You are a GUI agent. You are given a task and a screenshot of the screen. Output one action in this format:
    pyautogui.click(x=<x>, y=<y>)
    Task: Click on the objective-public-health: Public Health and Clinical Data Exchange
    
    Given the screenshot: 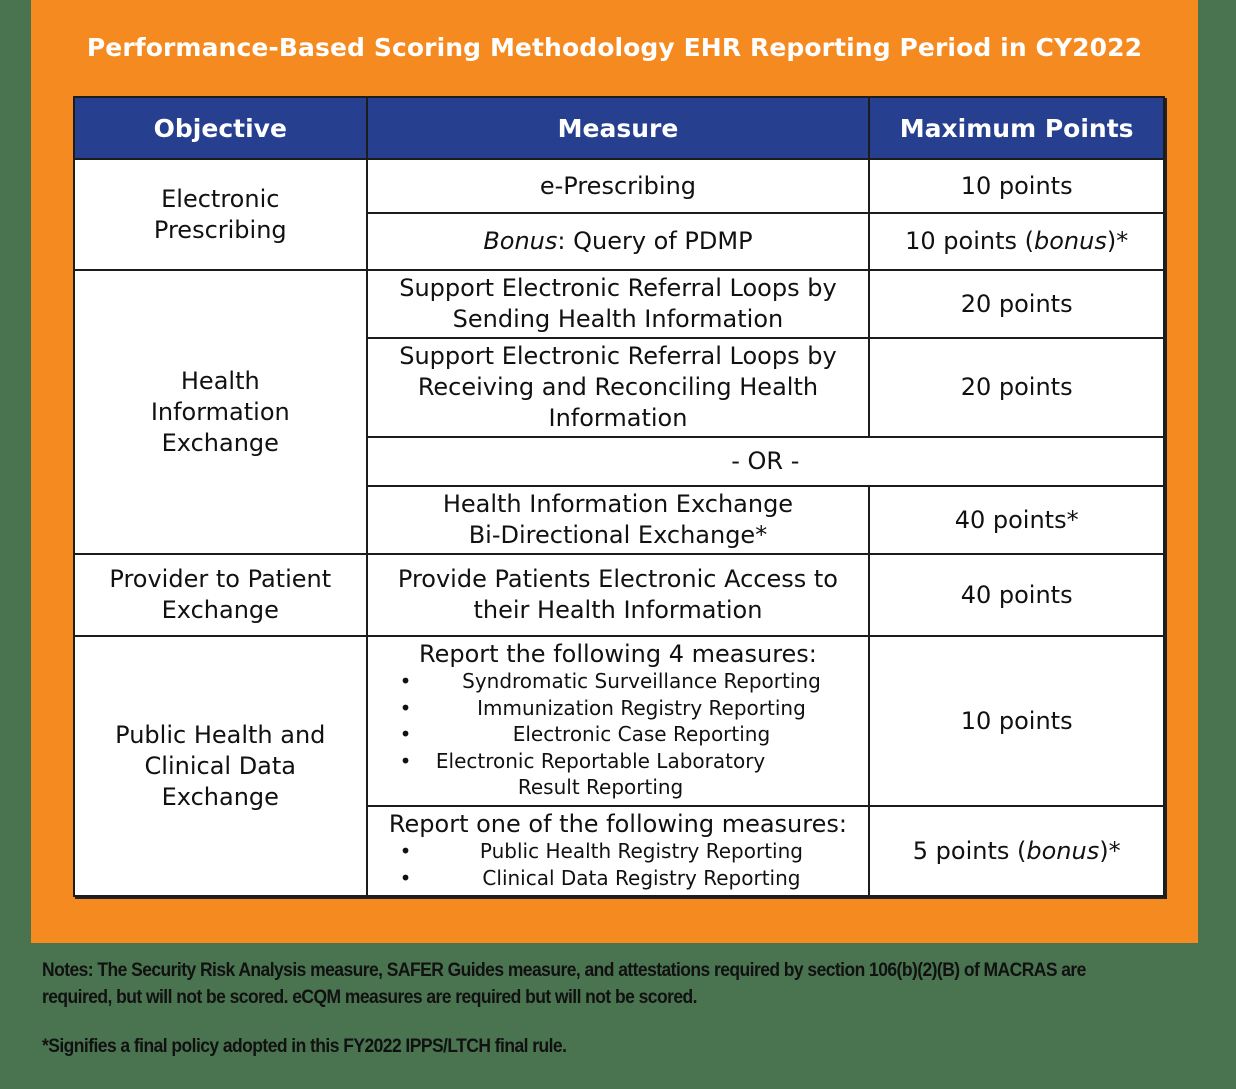 What is the action you would take?
    pyautogui.click(x=220, y=766)
    